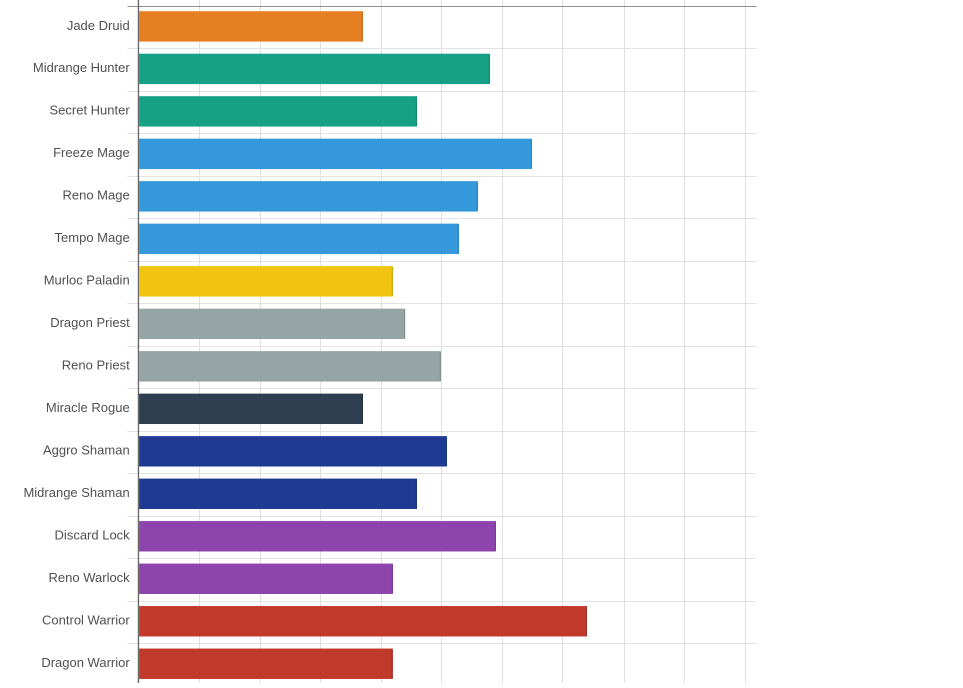 The width and height of the screenshot is (963, 688). What do you see at coordinates (90, 322) in the screenshot?
I see `svg-text: Dragon Priest` at bounding box center [90, 322].